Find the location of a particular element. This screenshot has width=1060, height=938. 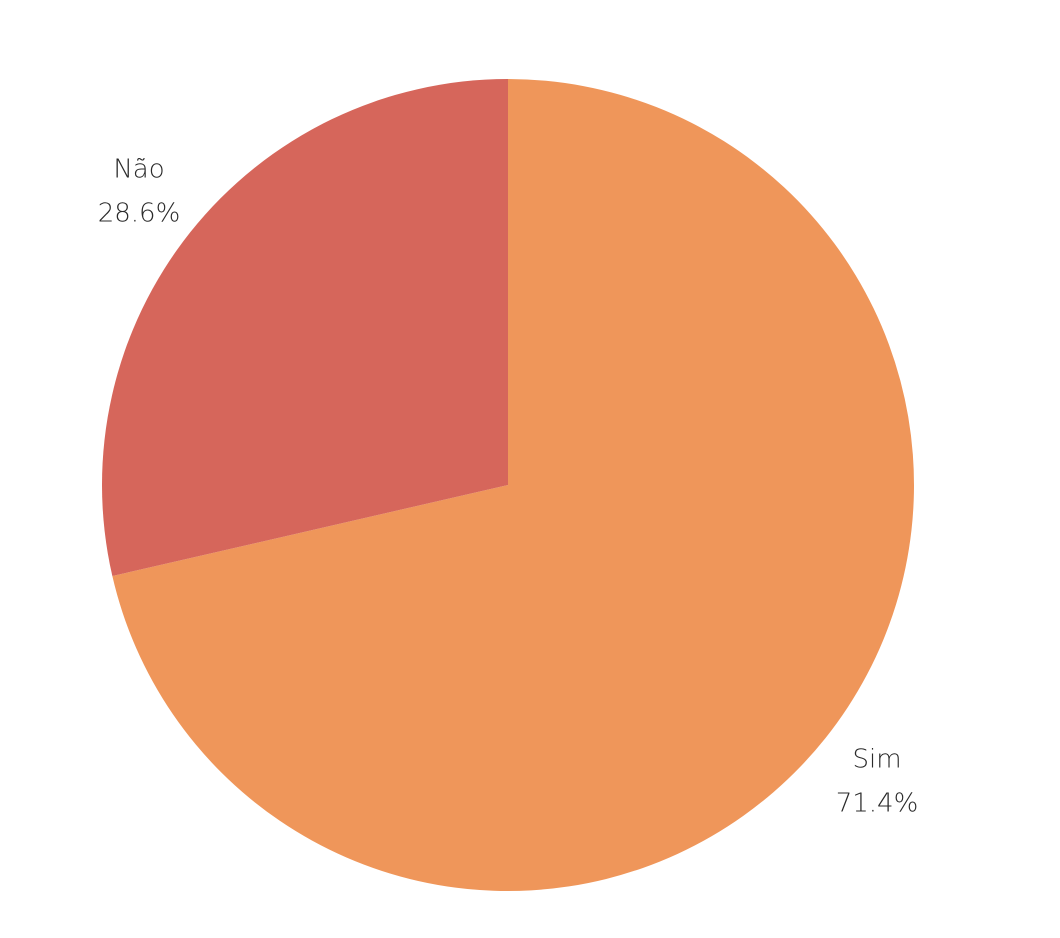

slice-label-percent: 71.4% is located at coordinates (877, 804).